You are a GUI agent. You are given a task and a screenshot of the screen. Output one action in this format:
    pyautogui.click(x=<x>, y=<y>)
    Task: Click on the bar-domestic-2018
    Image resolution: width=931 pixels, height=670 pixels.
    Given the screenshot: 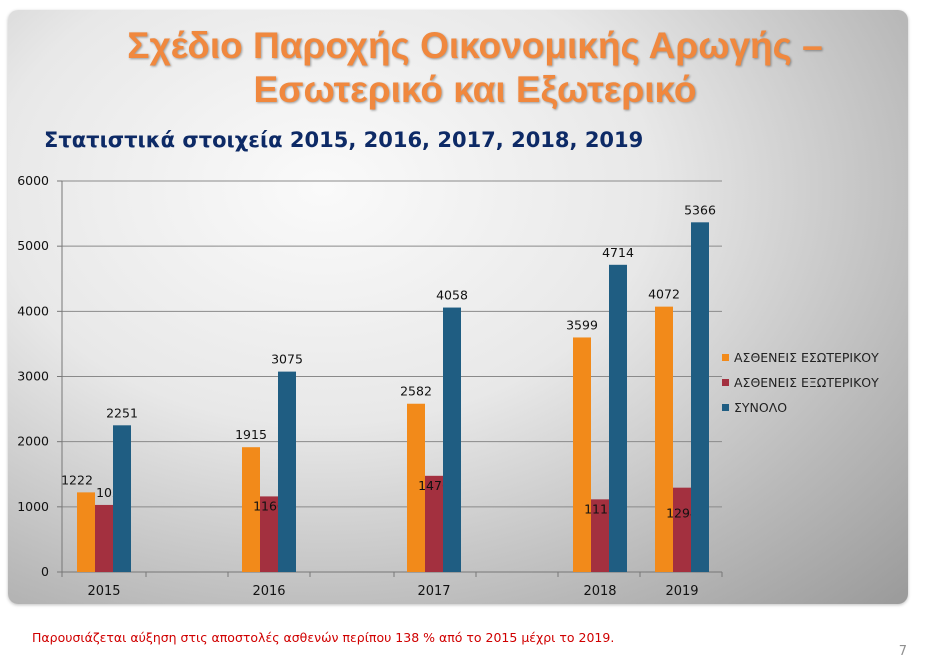 What is the action you would take?
    pyautogui.click(x=582, y=454)
    